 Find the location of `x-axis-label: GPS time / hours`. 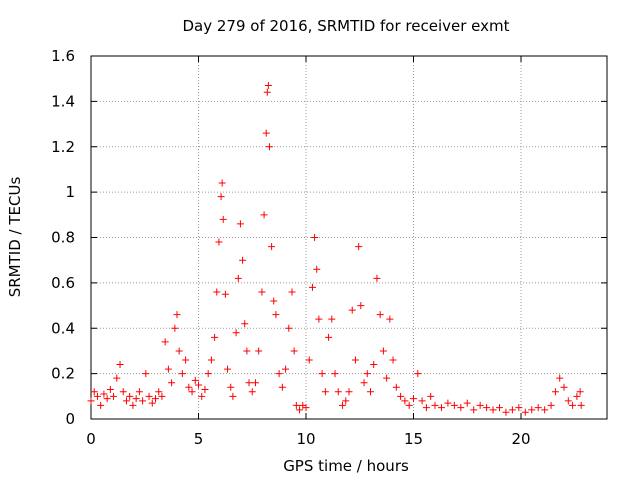

x-axis-label: GPS time / hours is located at coordinates (346, 466).